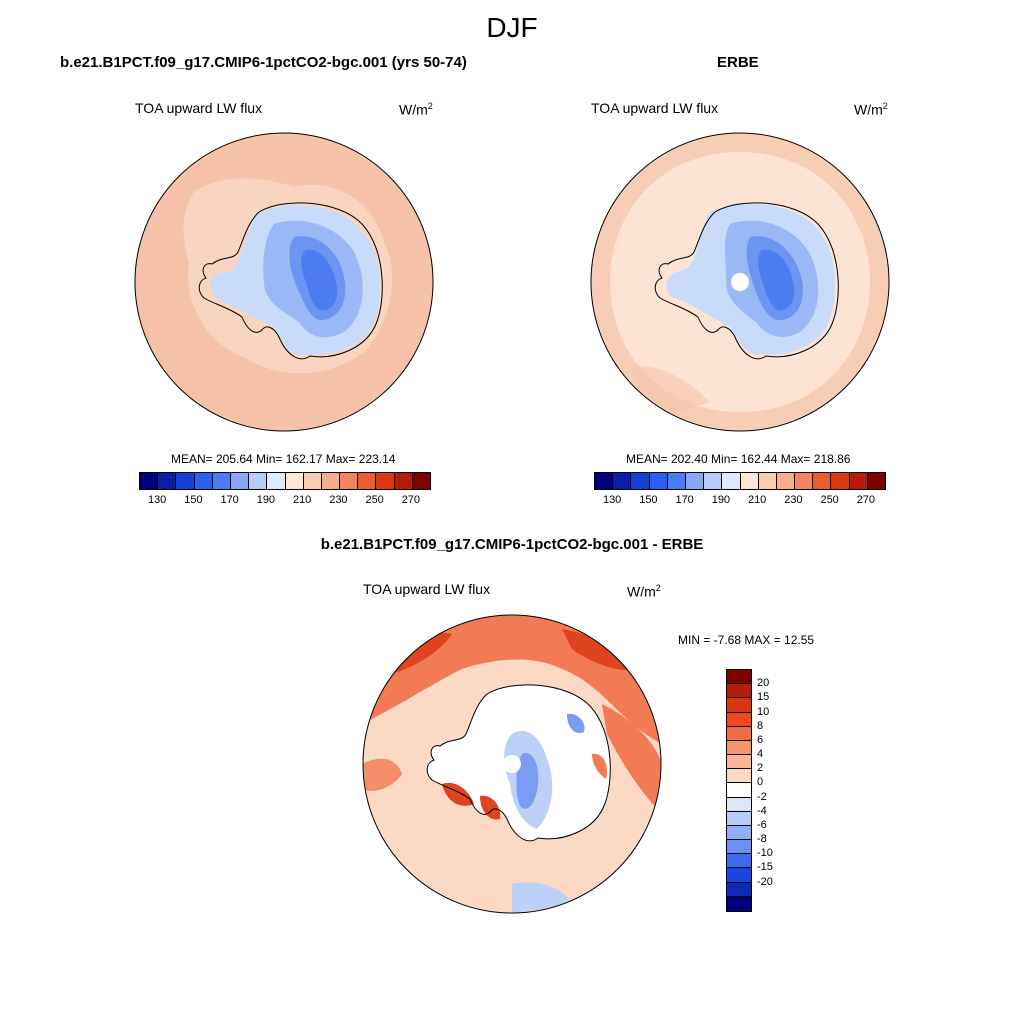  I want to click on panel3-coastline, so click(518, 763).